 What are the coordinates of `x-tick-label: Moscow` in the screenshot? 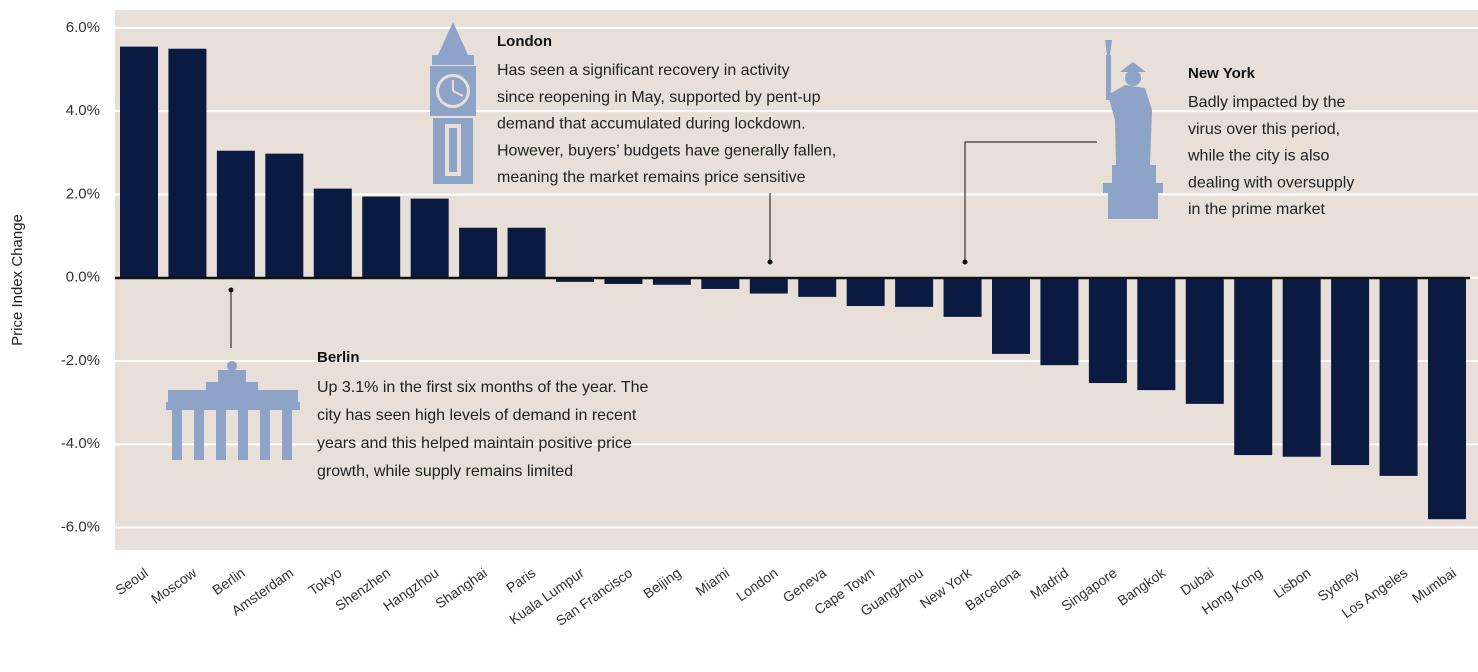 It's located at (174, 585).